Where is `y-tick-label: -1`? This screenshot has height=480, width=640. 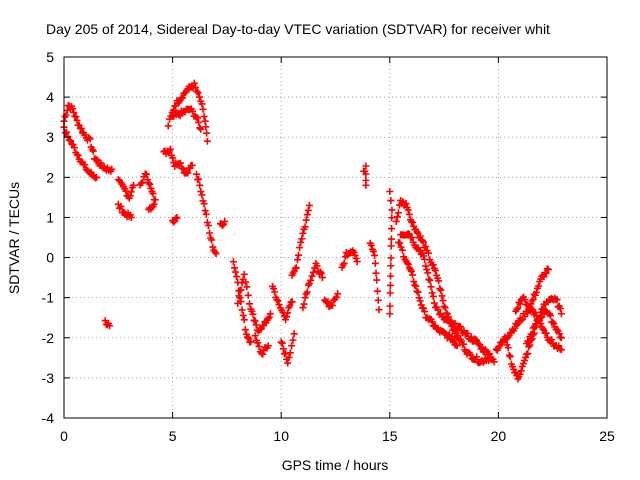
y-tick-label: -1 is located at coordinates (48, 298).